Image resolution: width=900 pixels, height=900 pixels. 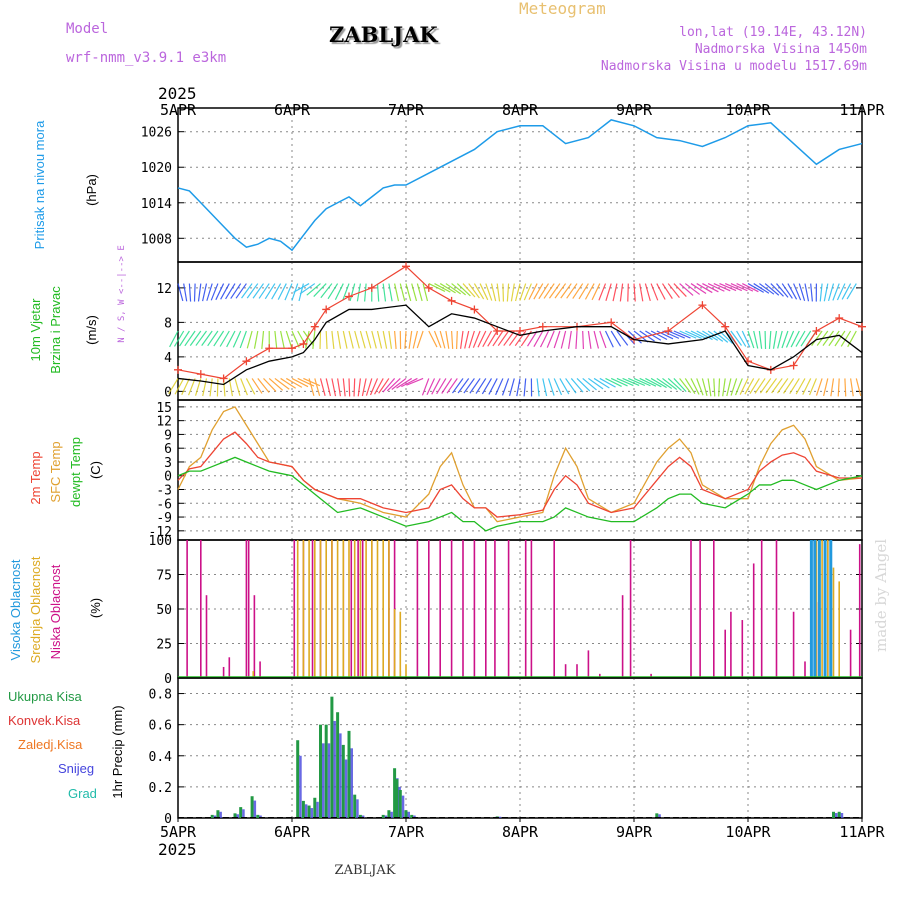 What do you see at coordinates (75, 472) in the screenshot?
I see `dewpoint-label: dewpt Temp` at bounding box center [75, 472].